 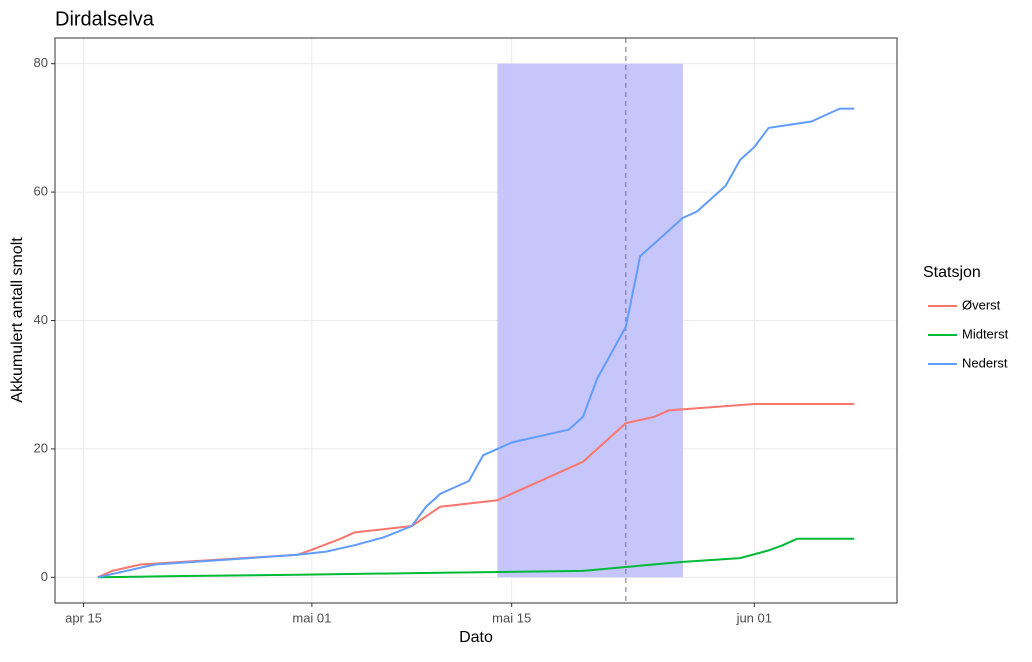 I want to click on legend-title: Statsjon, so click(x=952, y=272).